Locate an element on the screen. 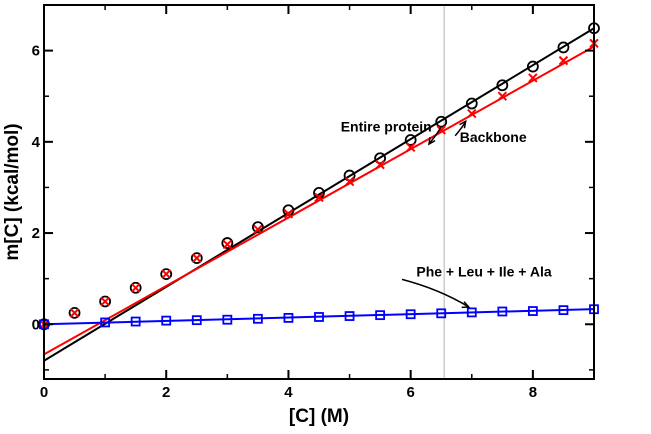 Image resolution: width=651 pixels, height=434 pixels. annotation-label-1: Backbone is located at coordinates (493, 137).